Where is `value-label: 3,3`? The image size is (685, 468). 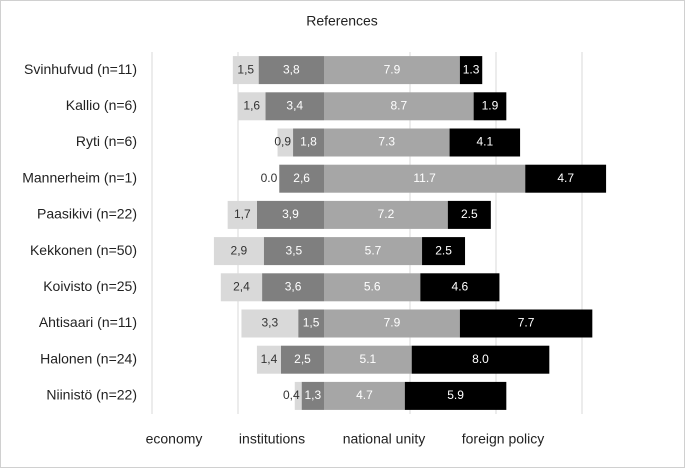
value-label: 3,3 is located at coordinates (269, 323).